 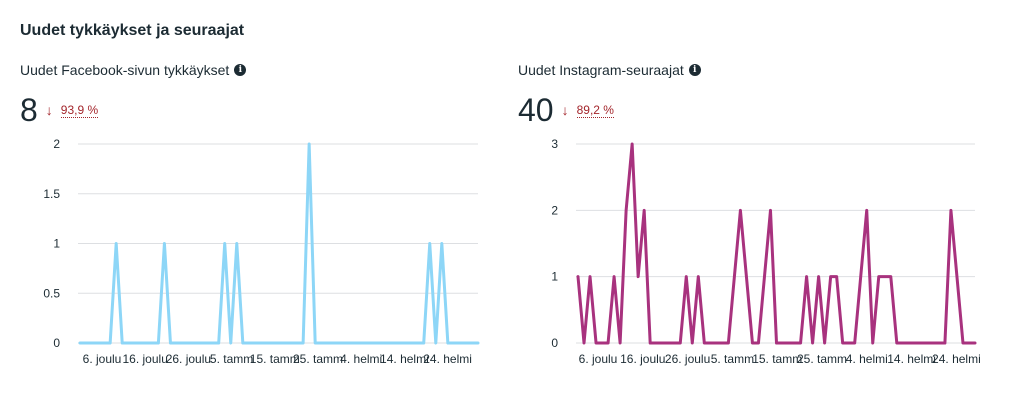 What do you see at coordinates (125, 70) in the screenshot?
I see `facebook-likes-title-text: Uudet Facebook-sivun tykkäykset` at bounding box center [125, 70].